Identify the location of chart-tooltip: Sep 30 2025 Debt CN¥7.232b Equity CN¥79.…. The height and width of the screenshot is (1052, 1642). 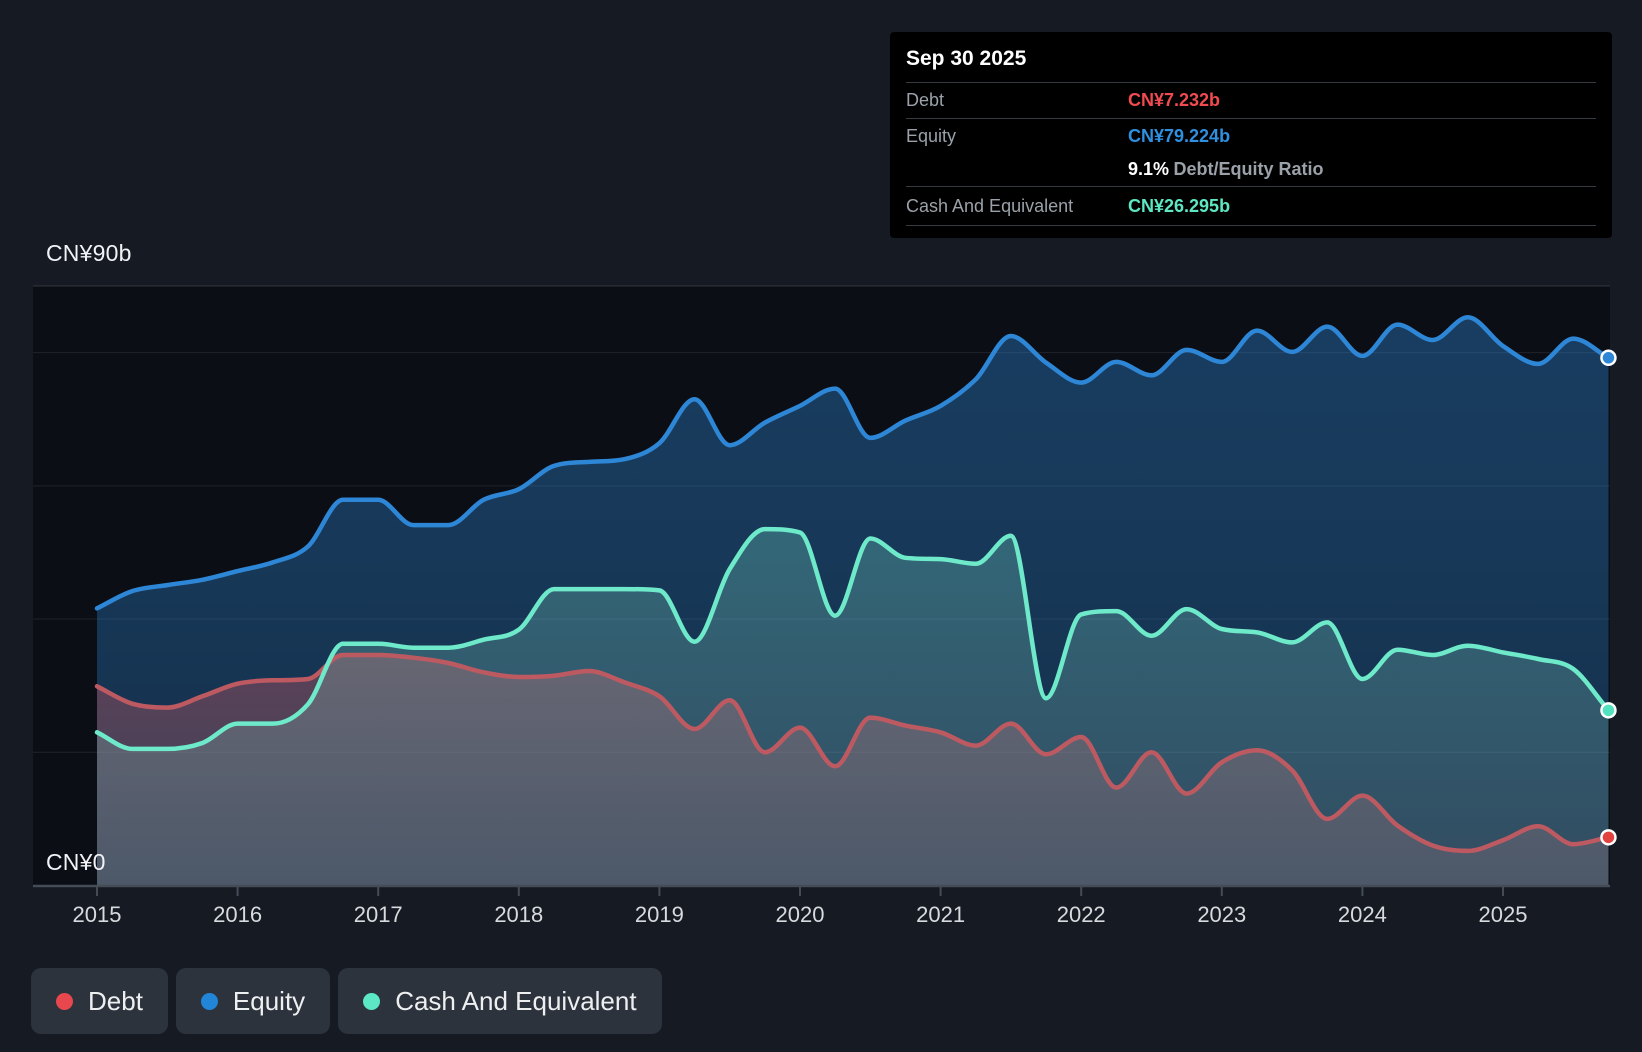
(1251, 135).